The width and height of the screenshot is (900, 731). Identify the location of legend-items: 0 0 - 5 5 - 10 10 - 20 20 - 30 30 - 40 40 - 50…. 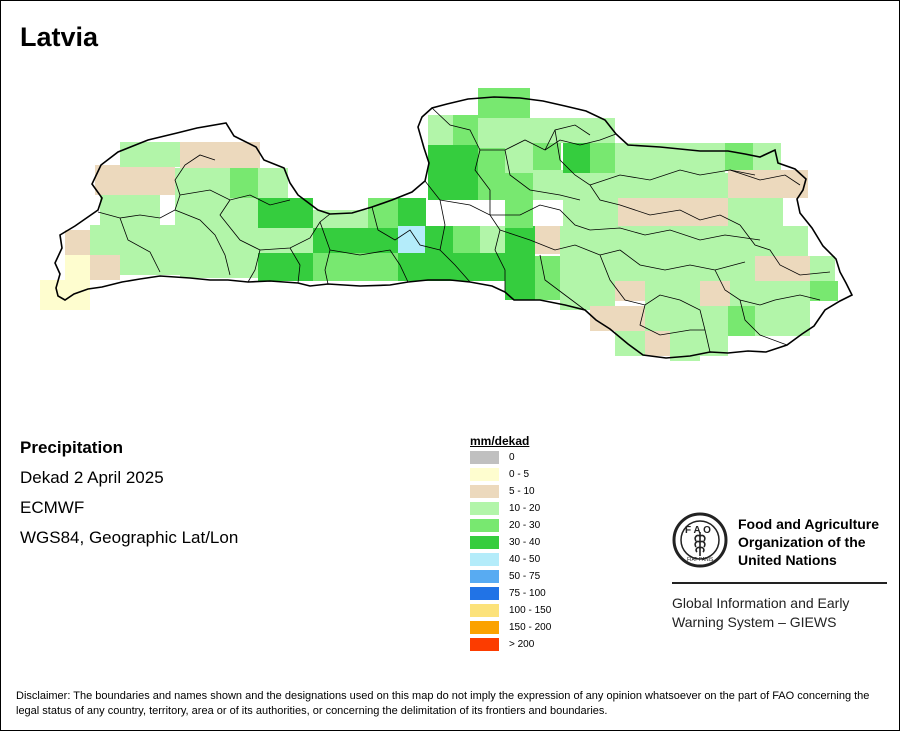
(510, 551).